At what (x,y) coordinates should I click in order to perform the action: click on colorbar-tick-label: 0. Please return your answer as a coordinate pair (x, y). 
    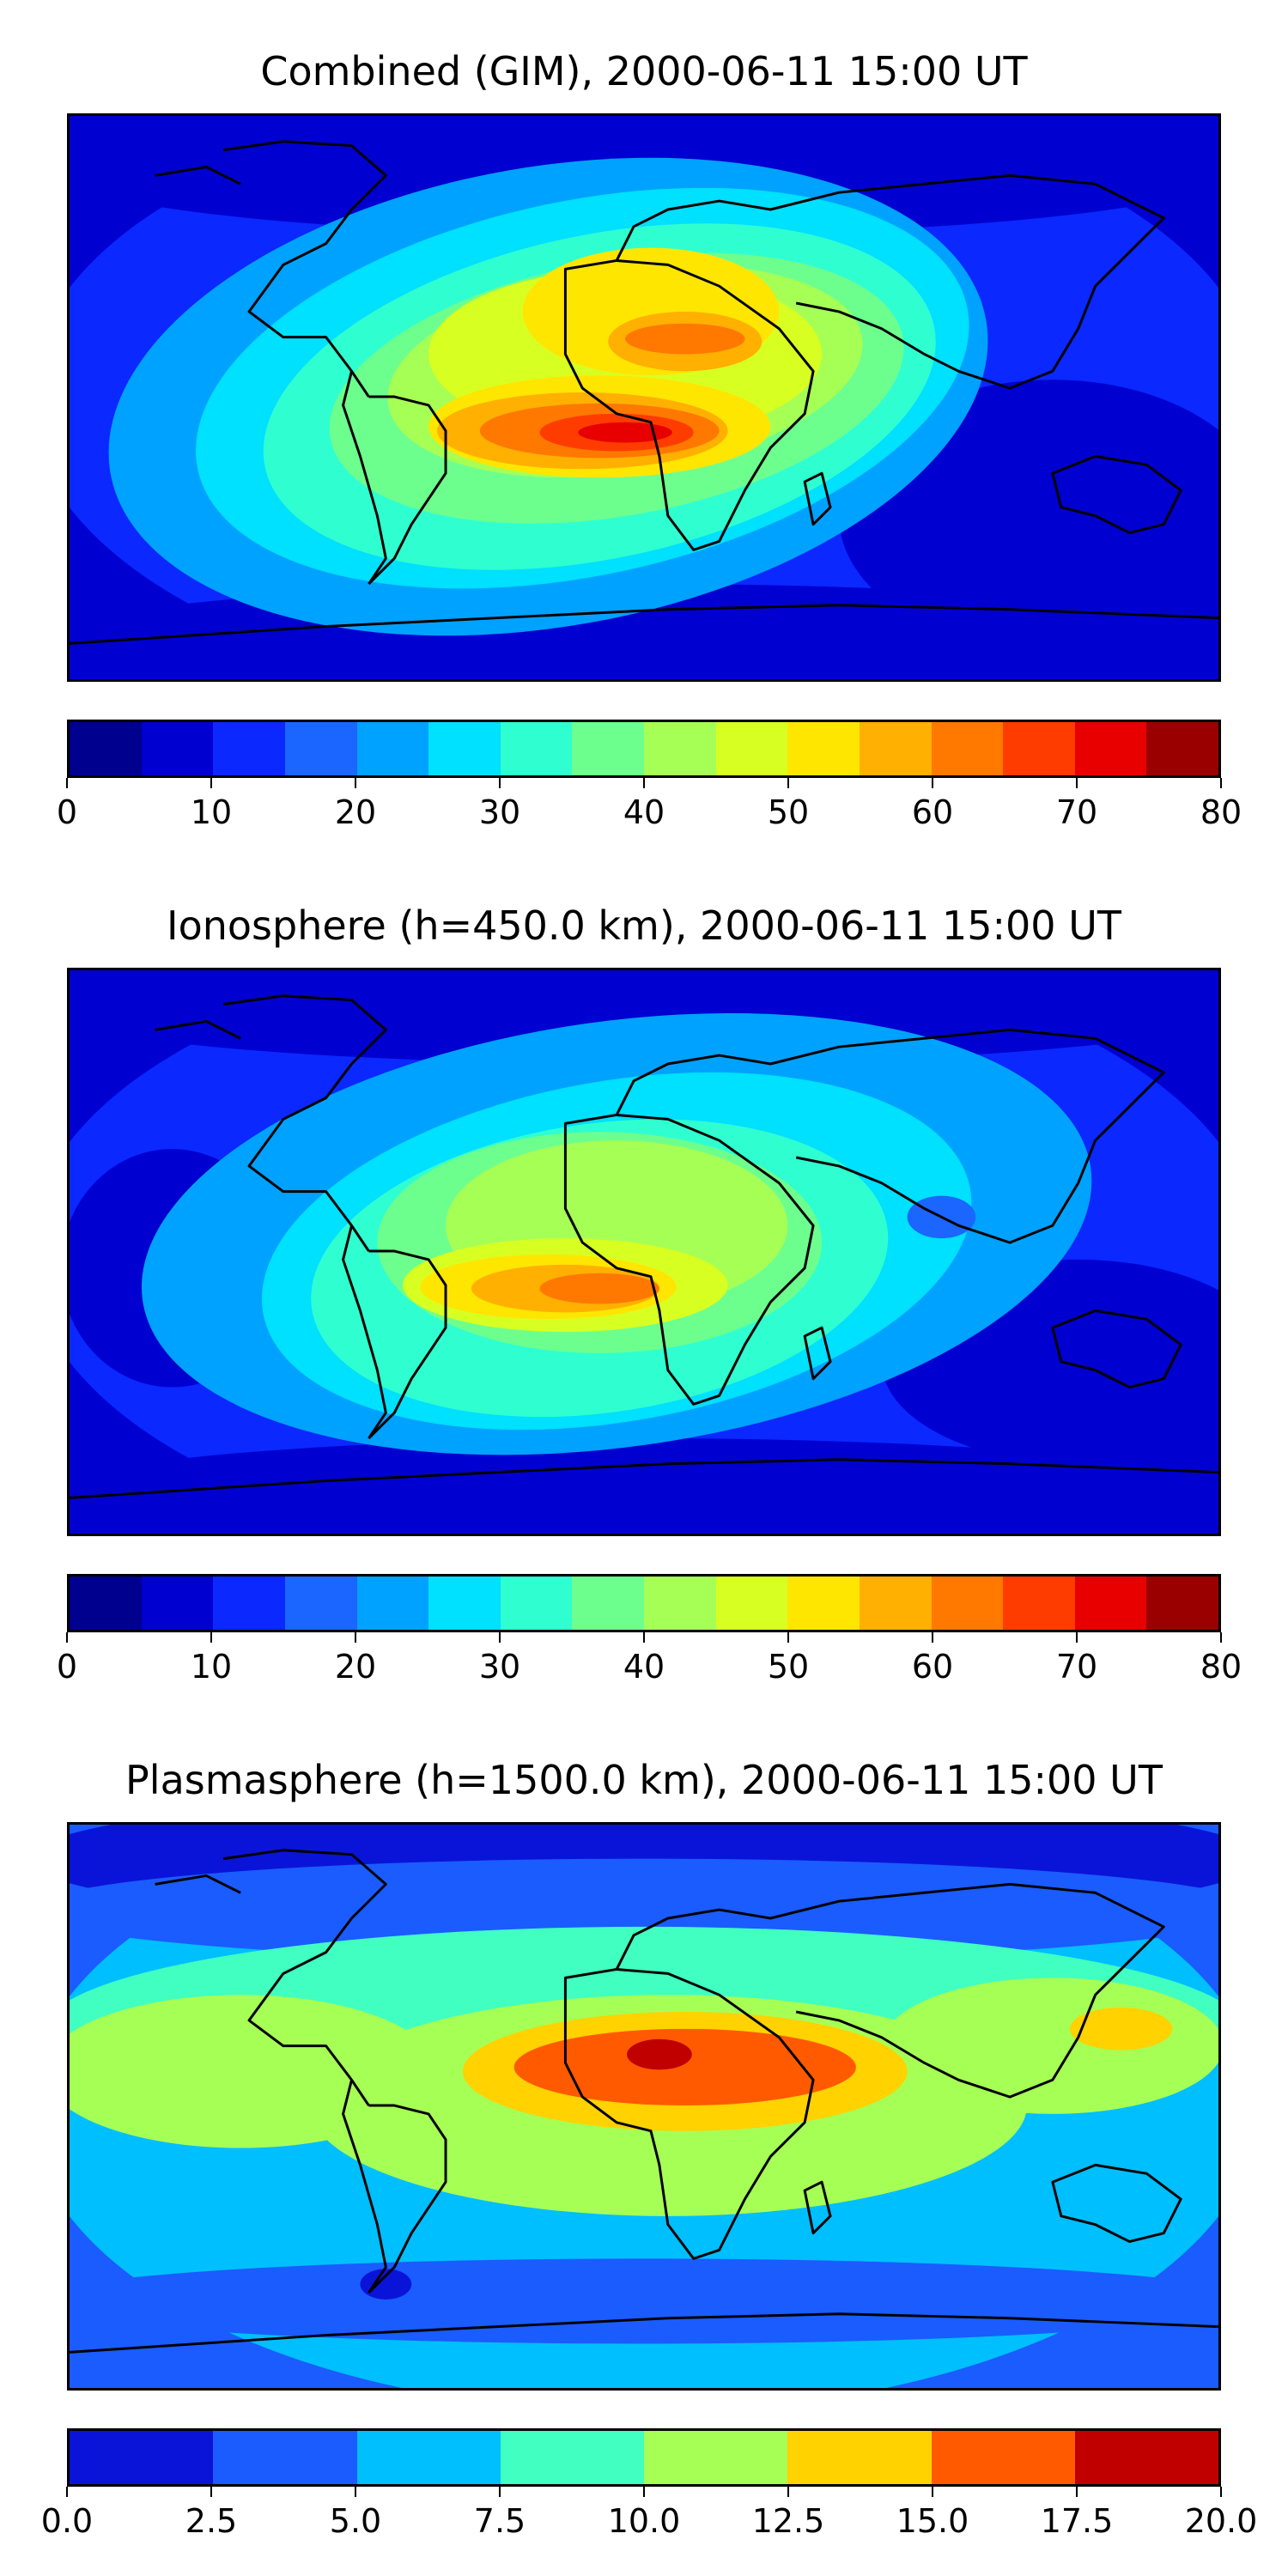
    Looking at the image, I should click on (67, 1667).